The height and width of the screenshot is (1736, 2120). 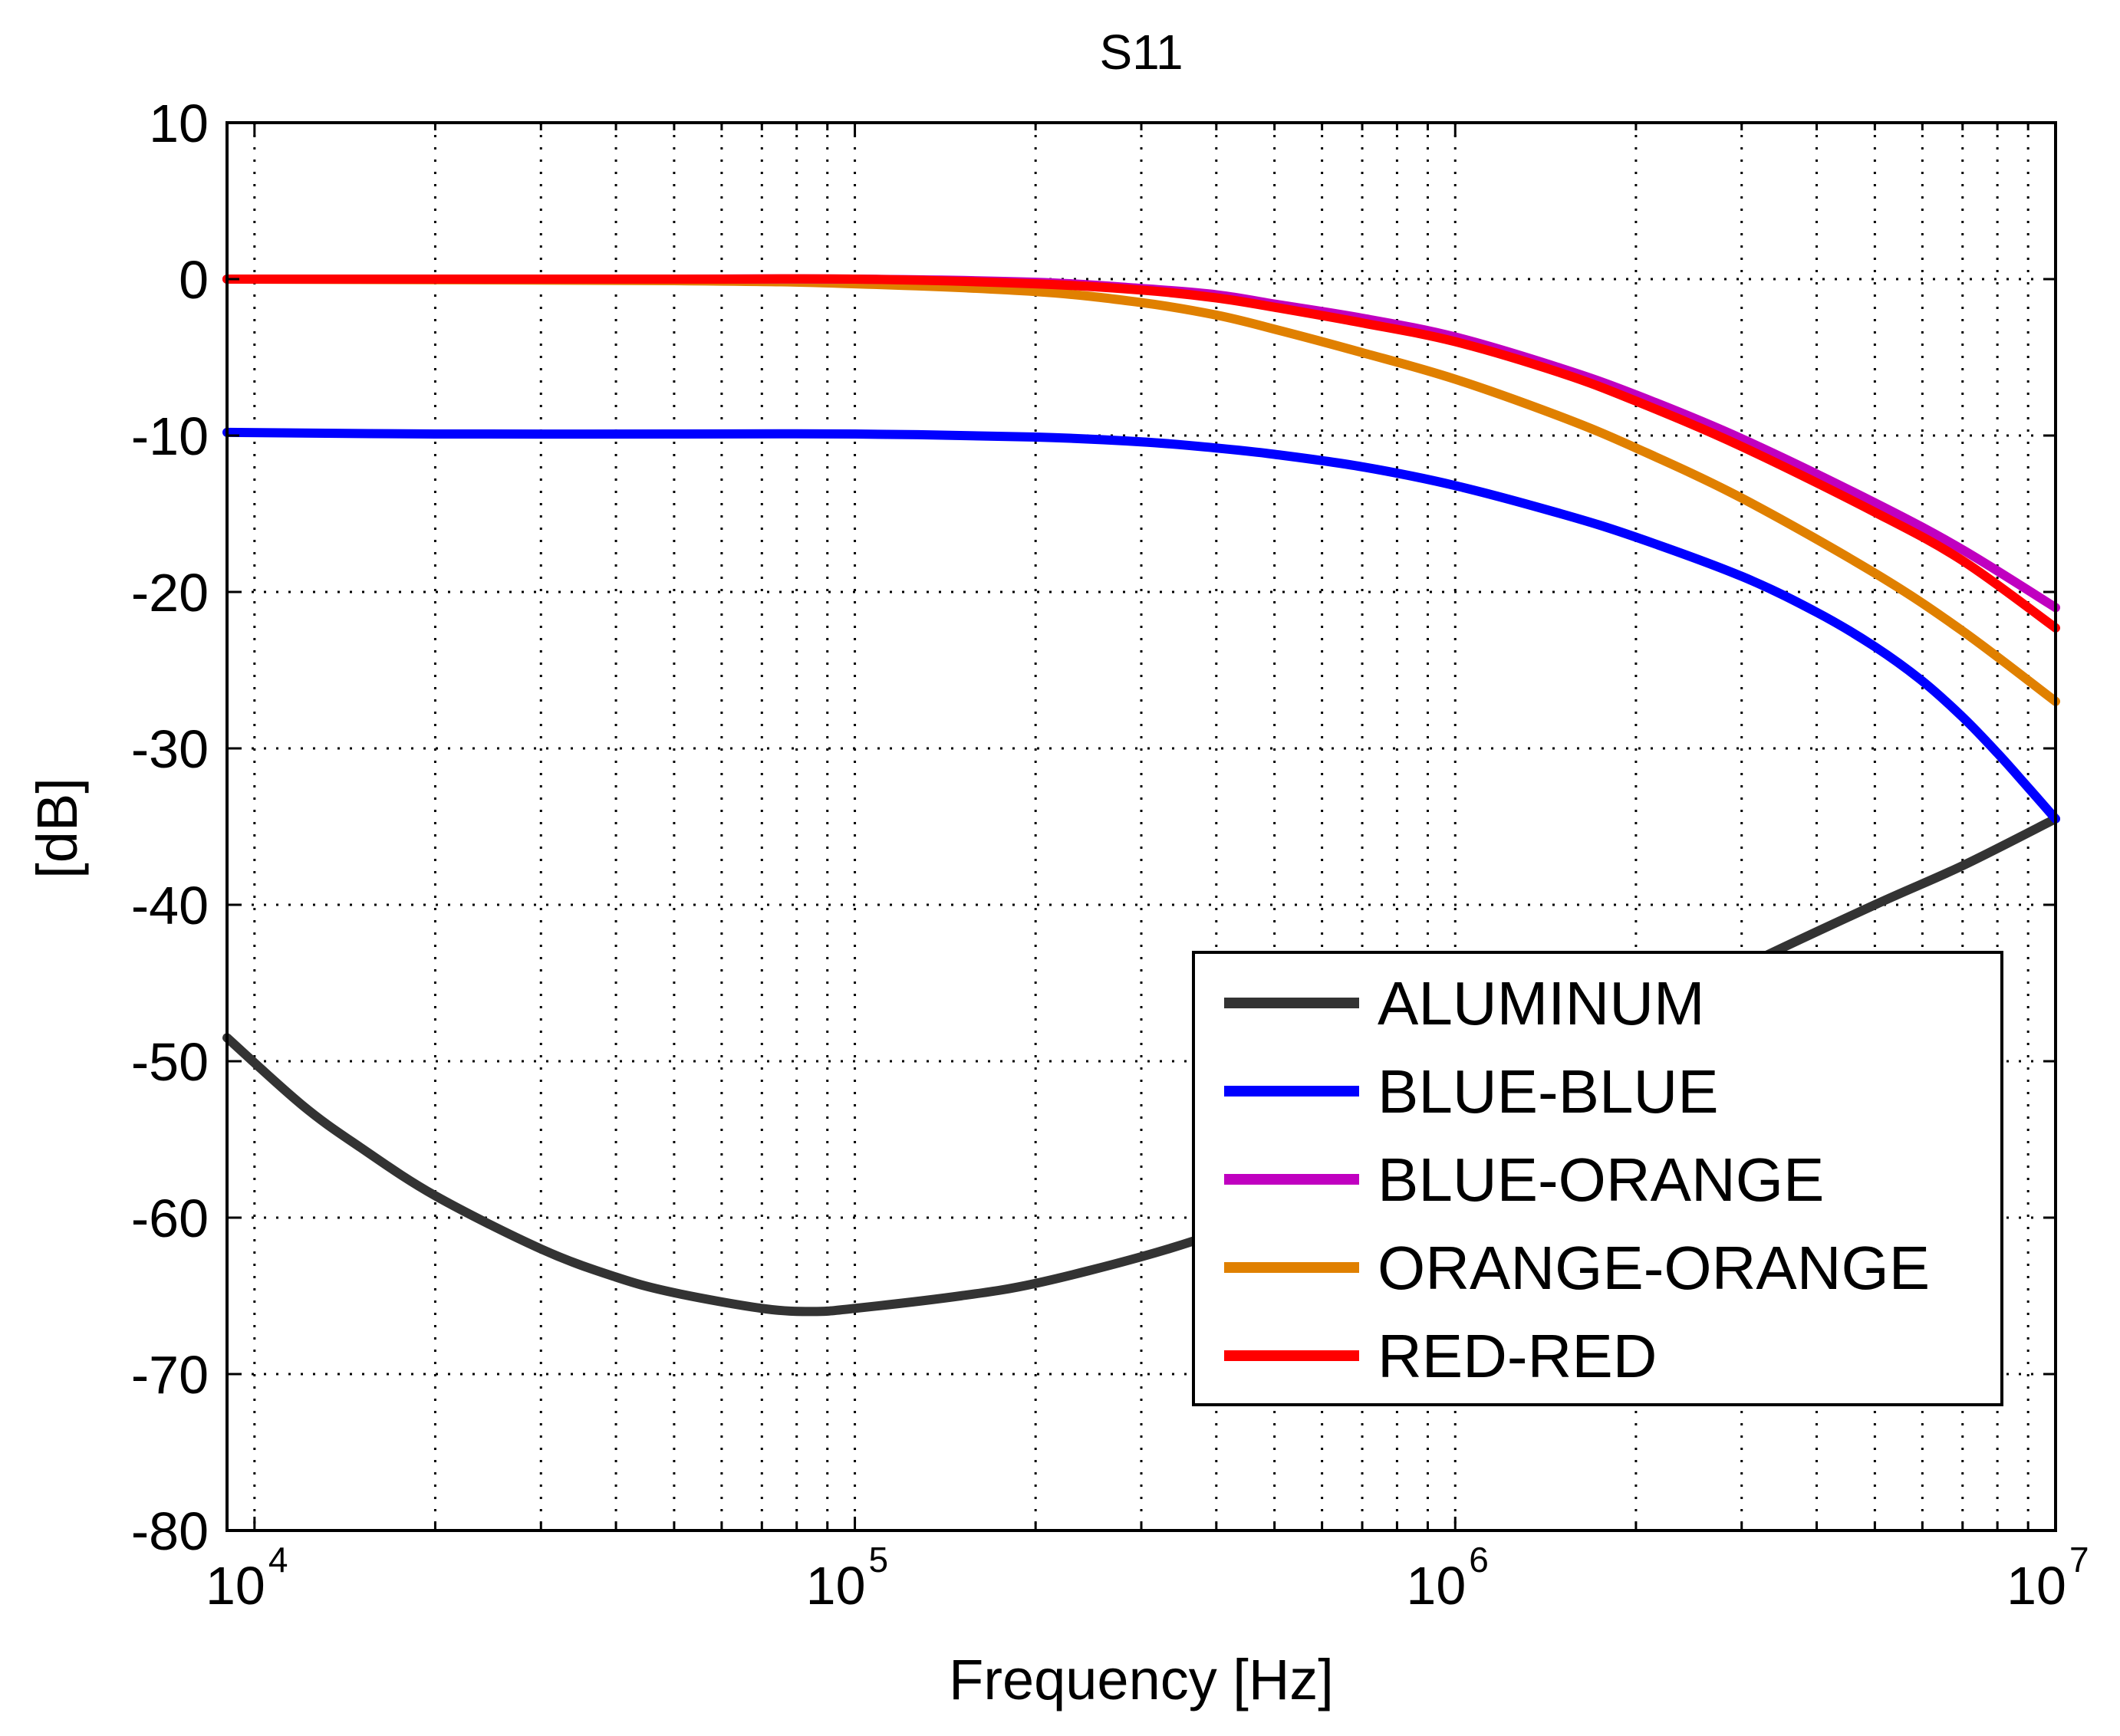 I want to click on legend-entry: RED-RED, so click(x=1440, y=1356).